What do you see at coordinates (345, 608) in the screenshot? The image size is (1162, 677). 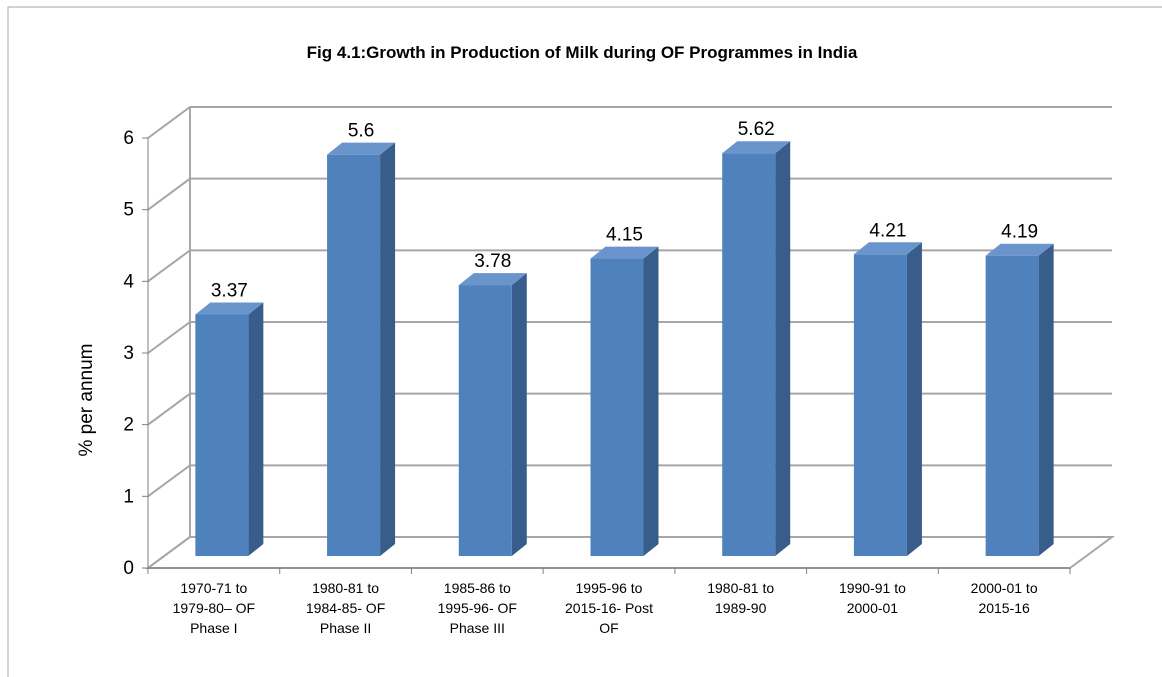 I see `x-tick-label: 1980-81 to 1984-85- OF Phase II` at bounding box center [345, 608].